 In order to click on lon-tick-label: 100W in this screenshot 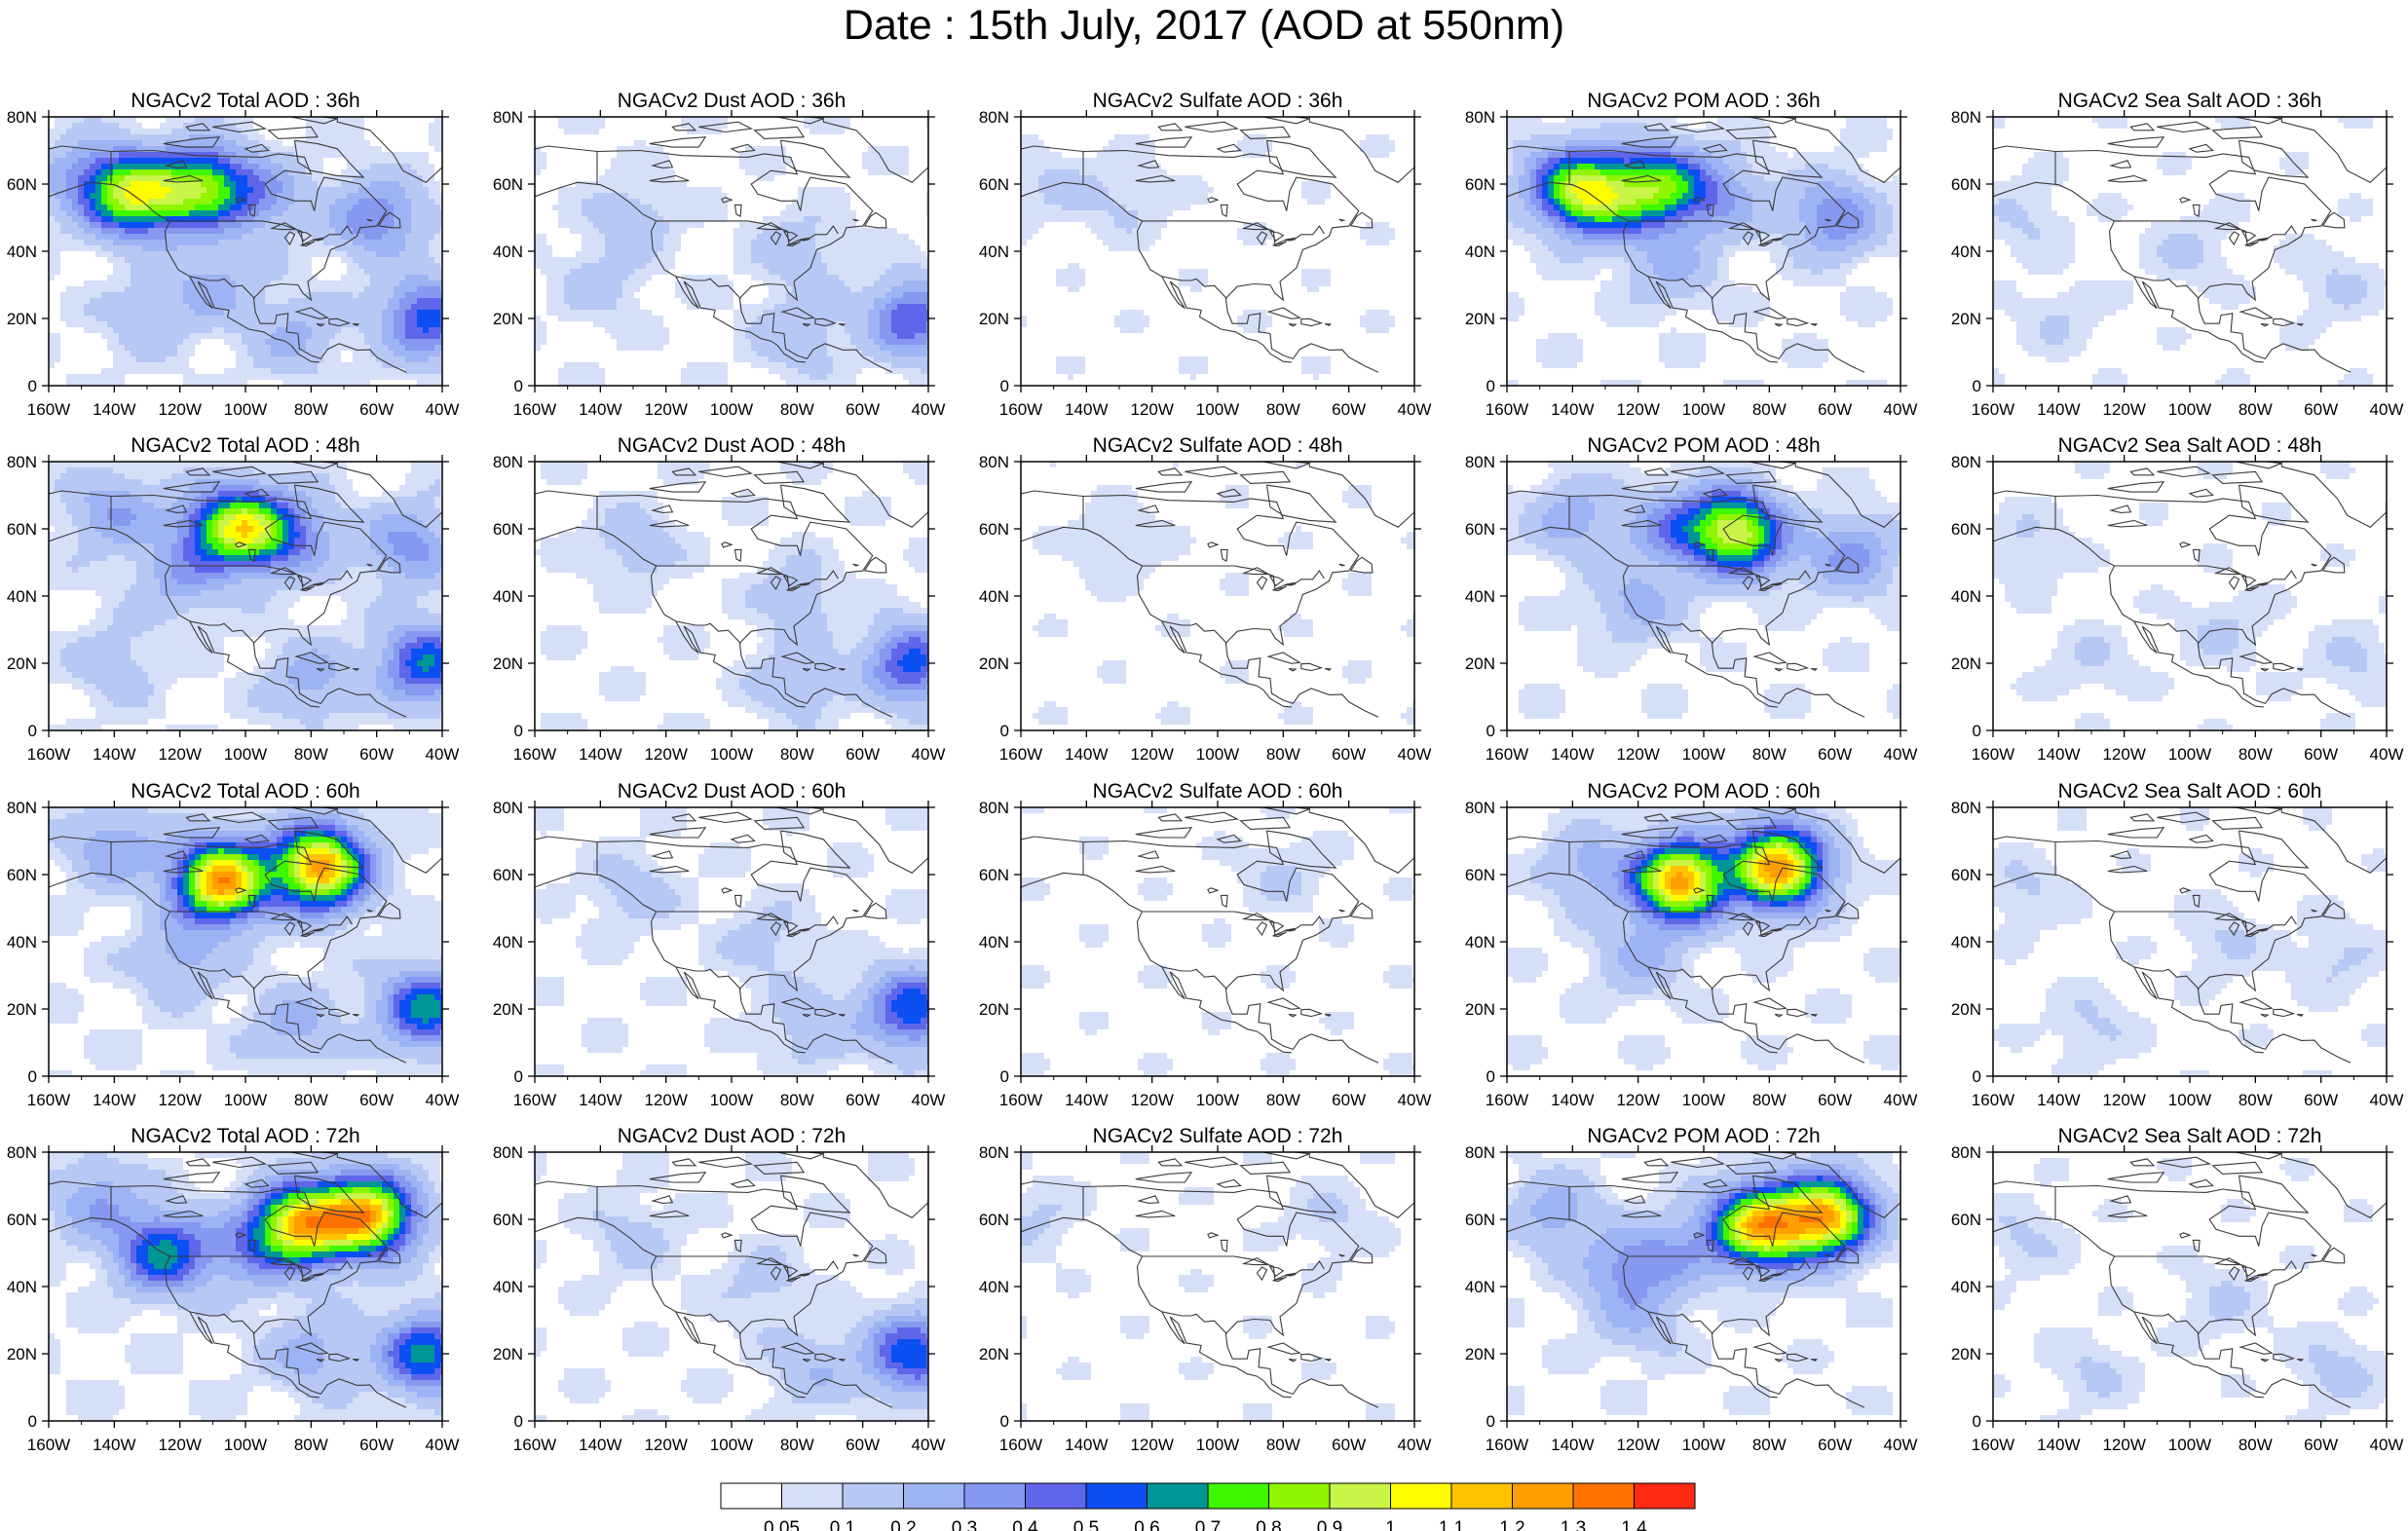, I will do `click(245, 410)`.